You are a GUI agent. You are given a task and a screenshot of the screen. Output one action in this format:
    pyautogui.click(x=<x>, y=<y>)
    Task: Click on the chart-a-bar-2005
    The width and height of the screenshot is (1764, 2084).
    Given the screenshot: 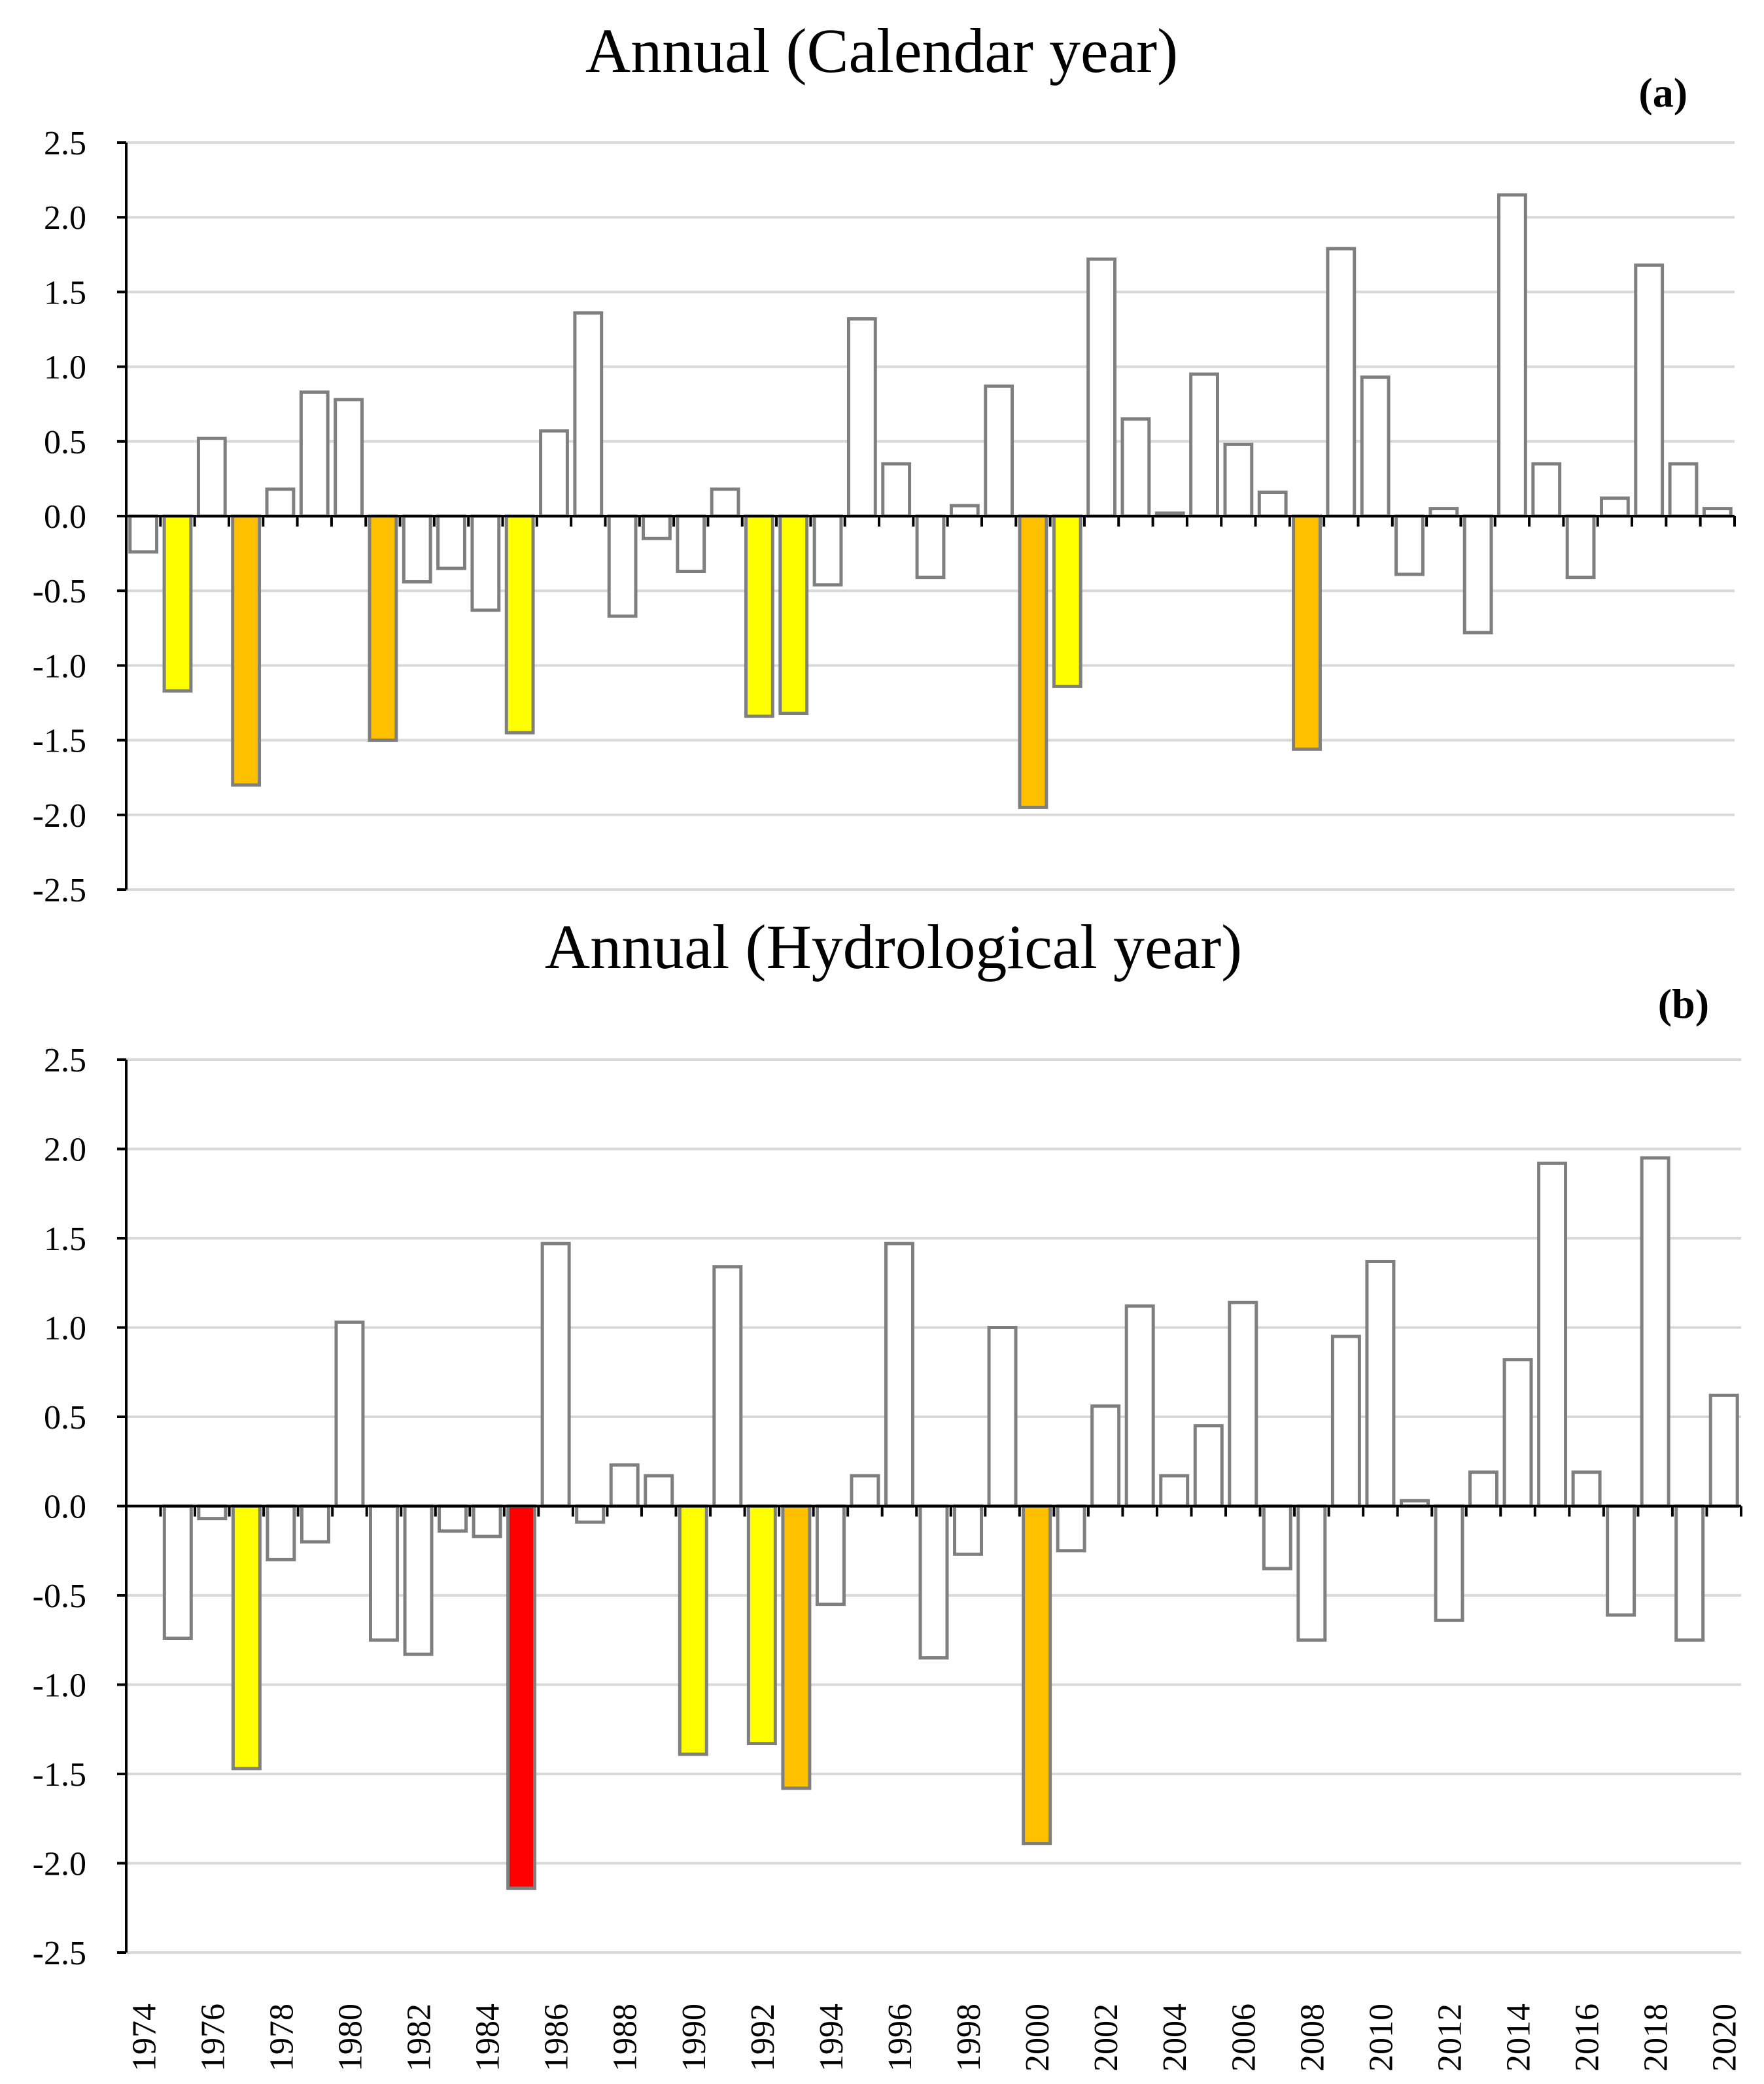 What is the action you would take?
    pyautogui.click(x=1204, y=445)
    